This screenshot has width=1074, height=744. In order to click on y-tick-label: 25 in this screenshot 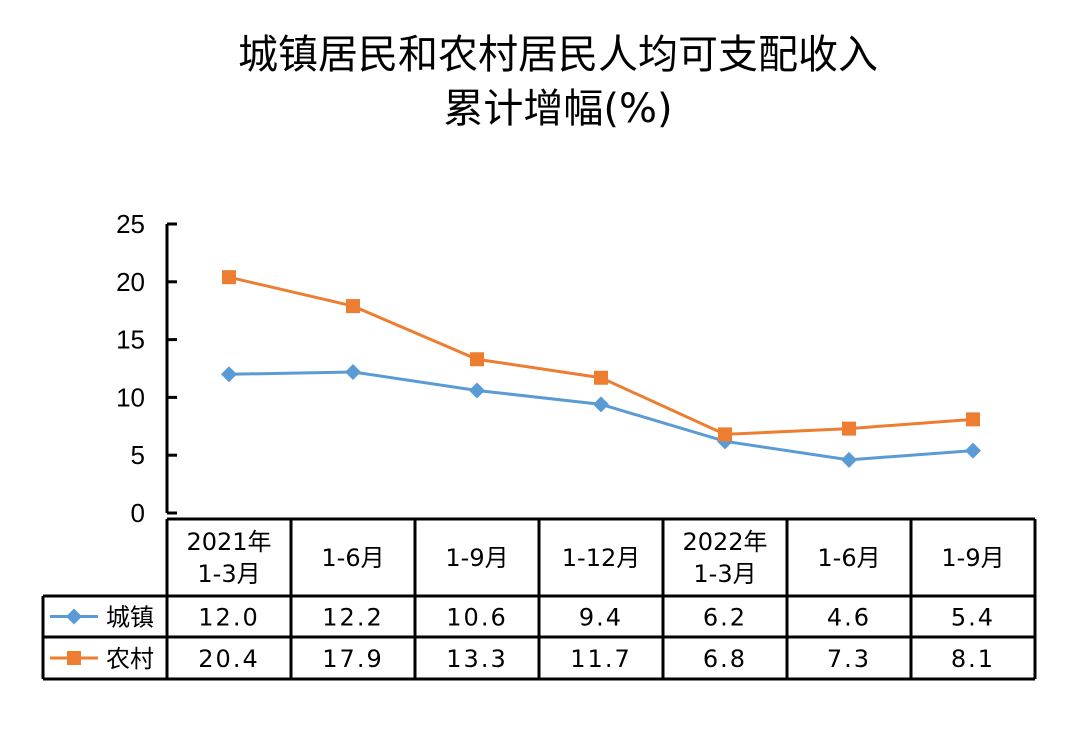, I will do `click(130, 224)`.